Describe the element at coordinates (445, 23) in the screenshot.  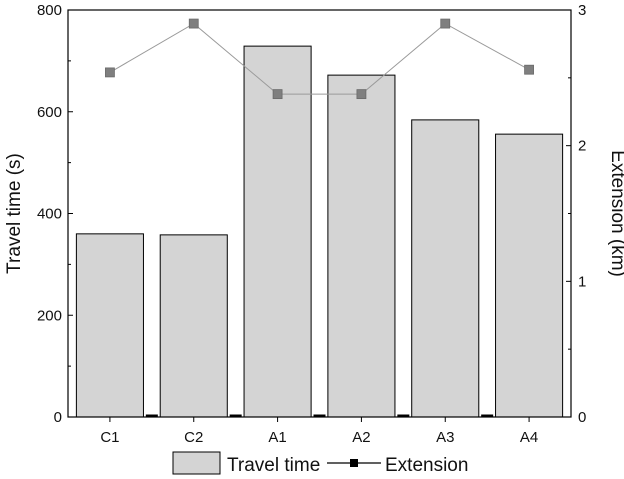
I see `extension-point-a3` at that location.